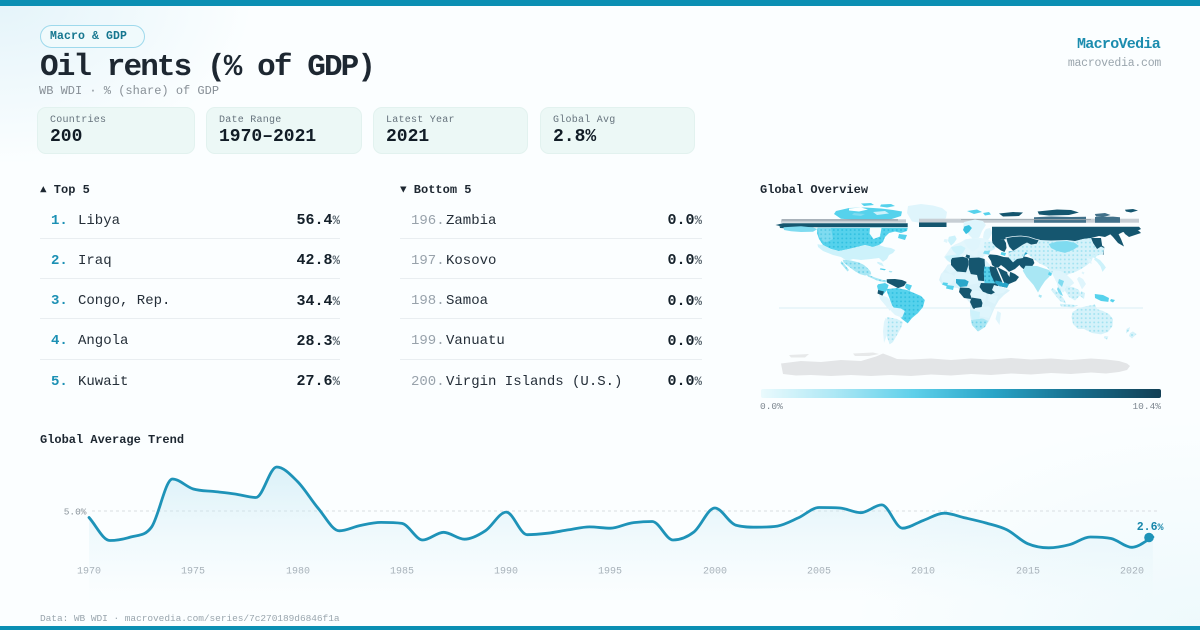 The height and width of the screenshot is (630, 1200). Describe the element at coordinates (610, 572) in the screenshot. I see `svg-text: 1995` at that location.